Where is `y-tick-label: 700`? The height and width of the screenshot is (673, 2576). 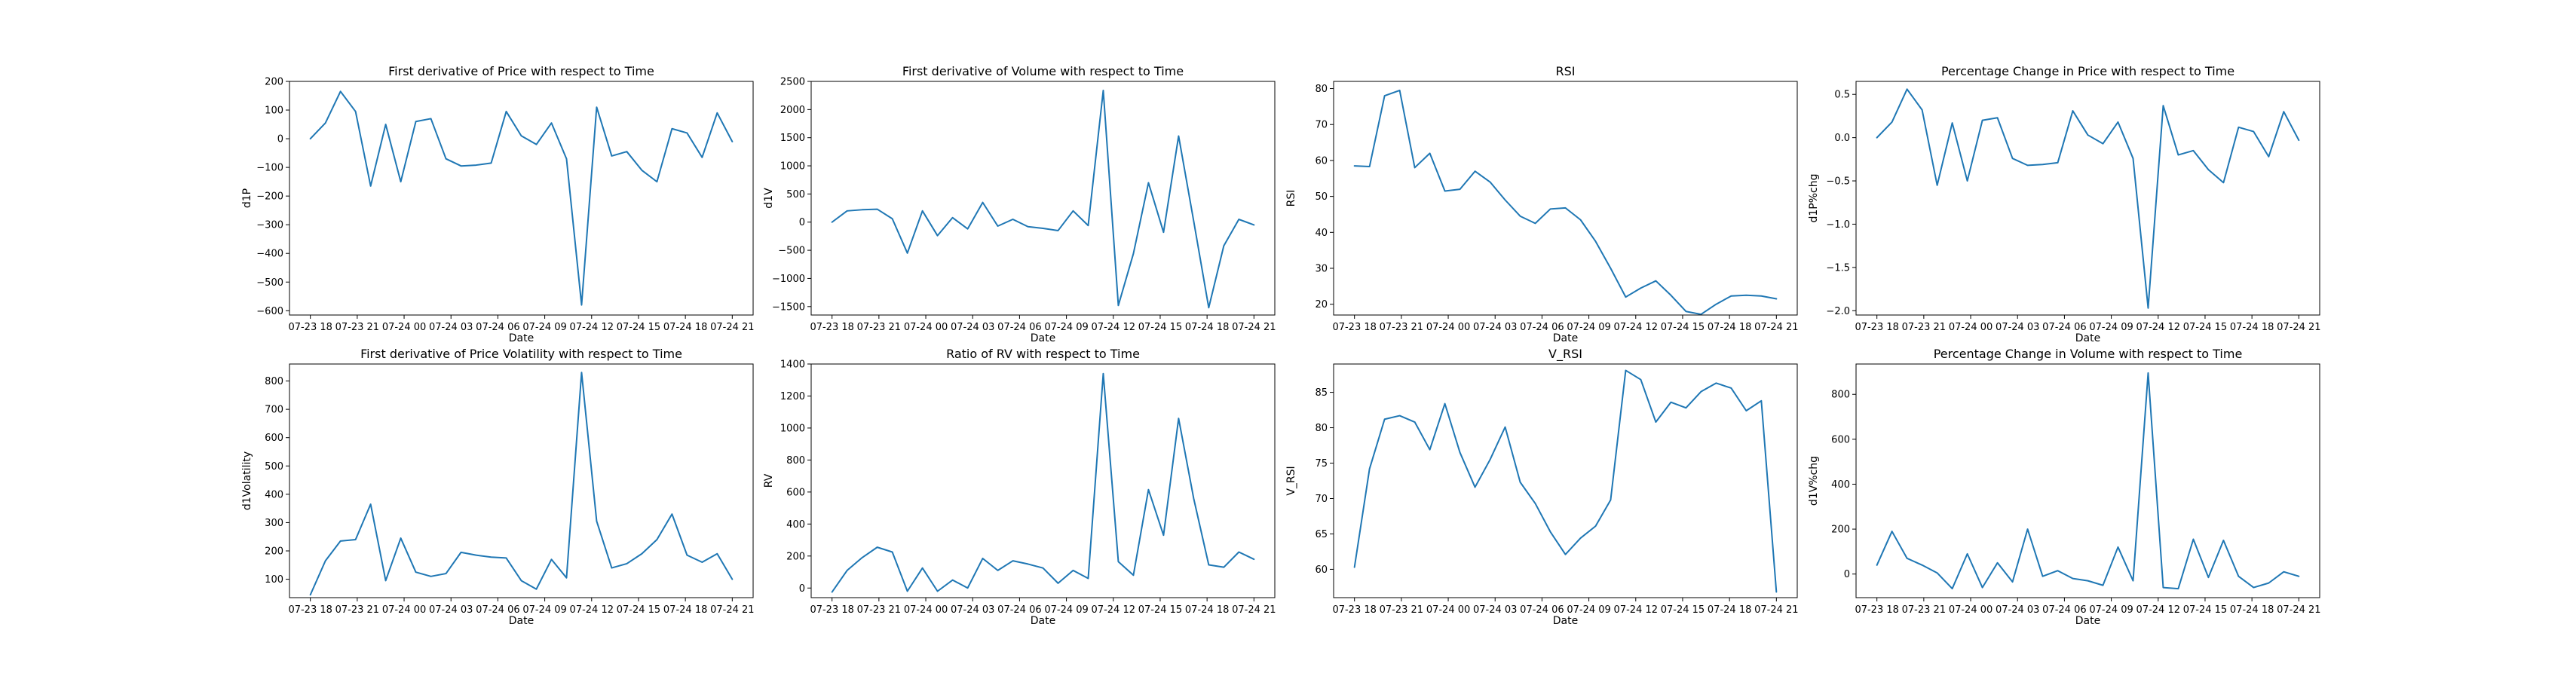
y-tick-label: 700 is located at coordinates (274, 410).